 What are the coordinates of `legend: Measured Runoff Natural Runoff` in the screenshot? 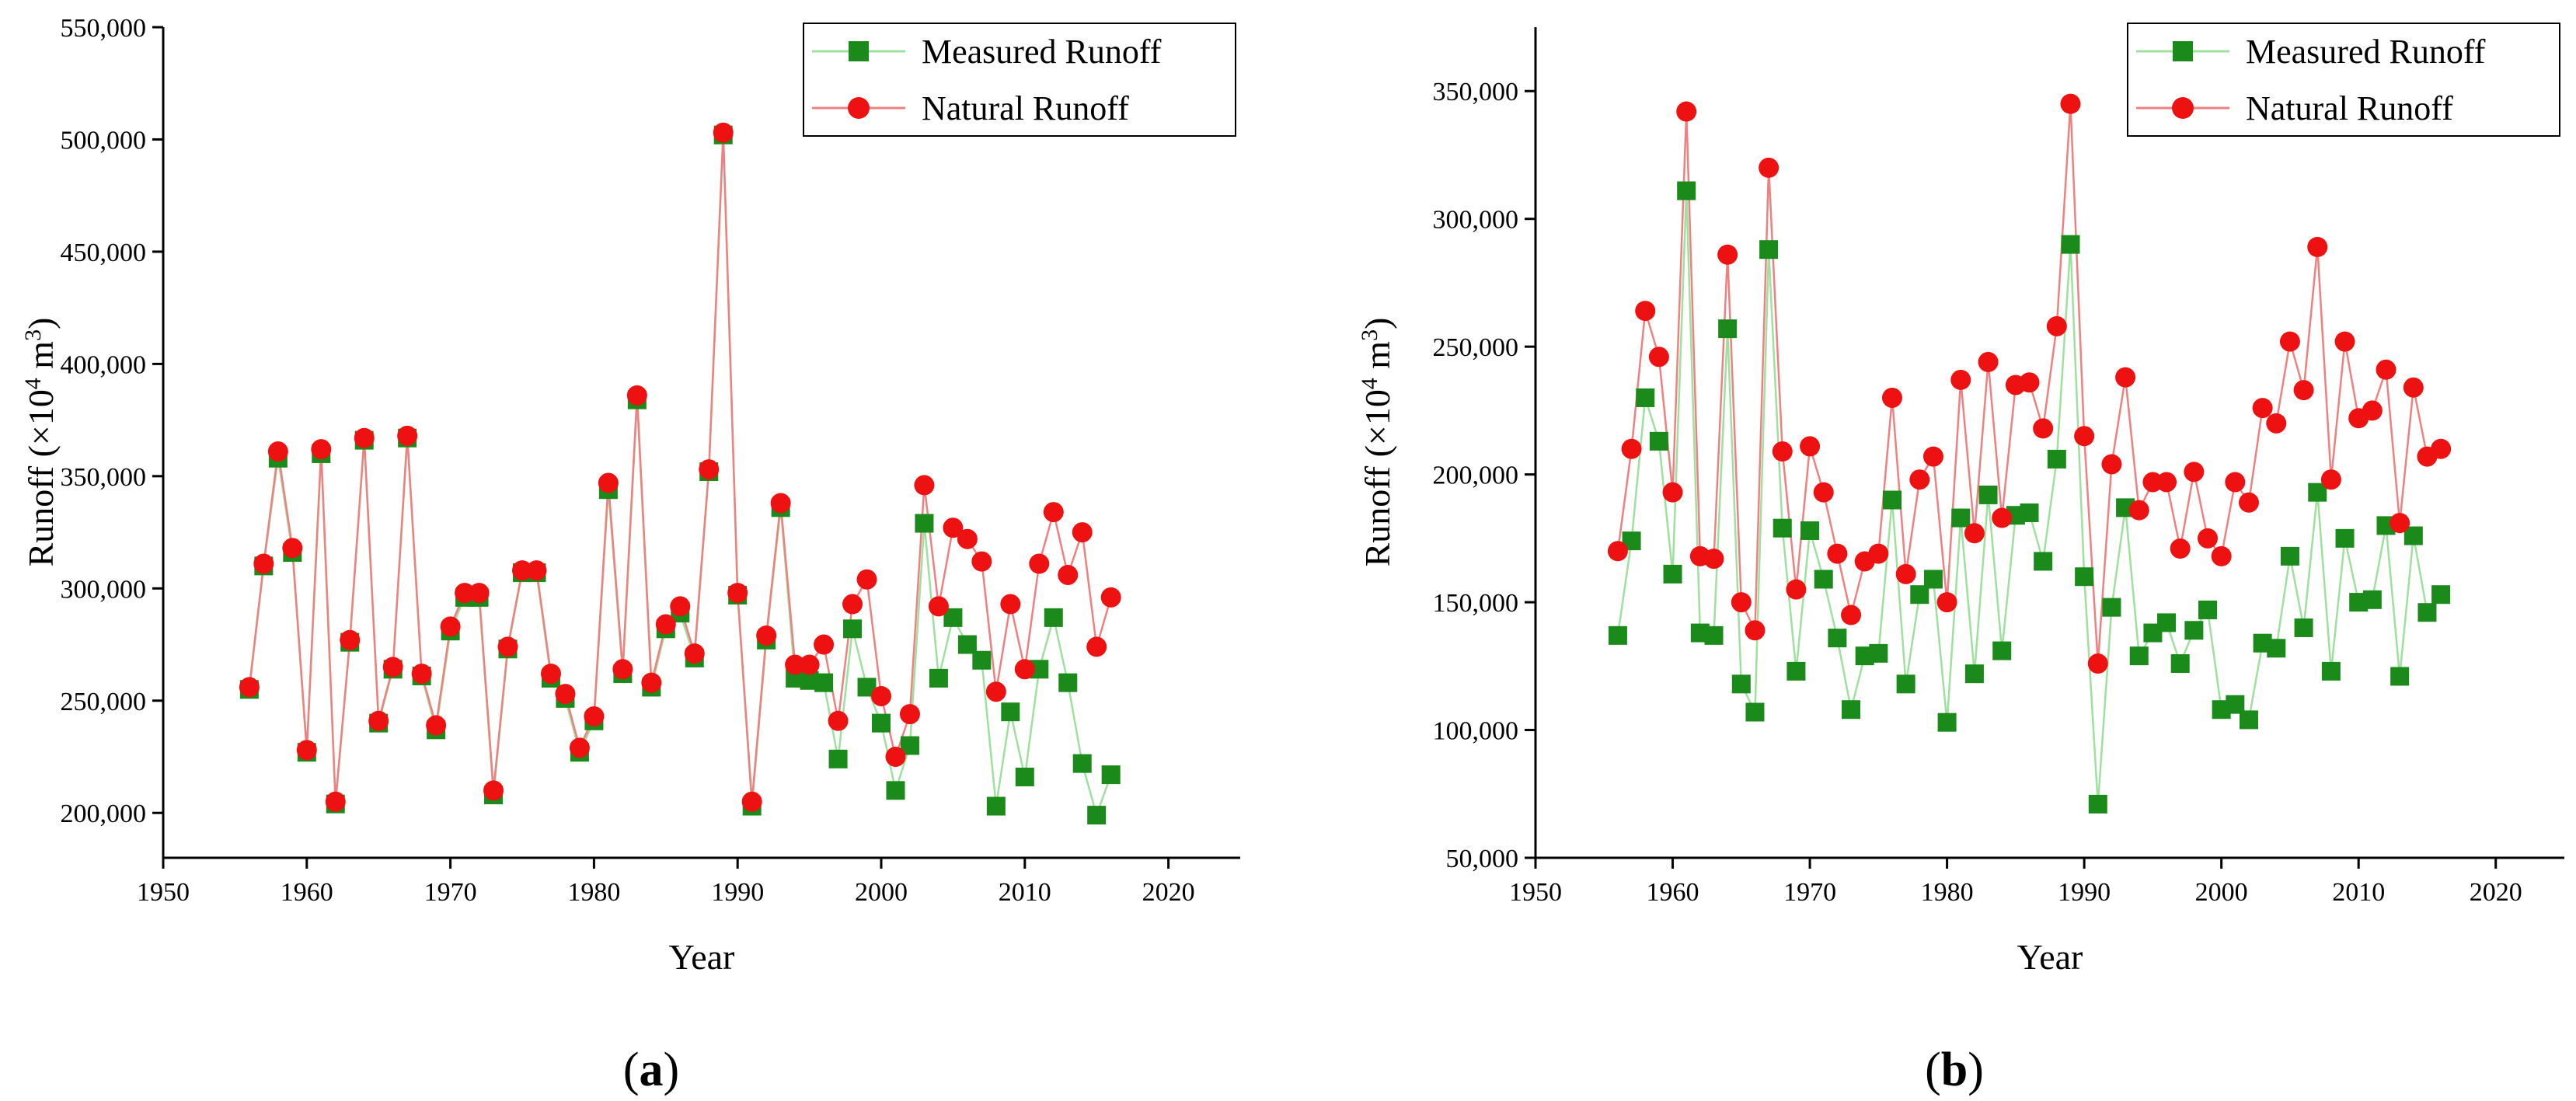 It's located at (2343, 80).